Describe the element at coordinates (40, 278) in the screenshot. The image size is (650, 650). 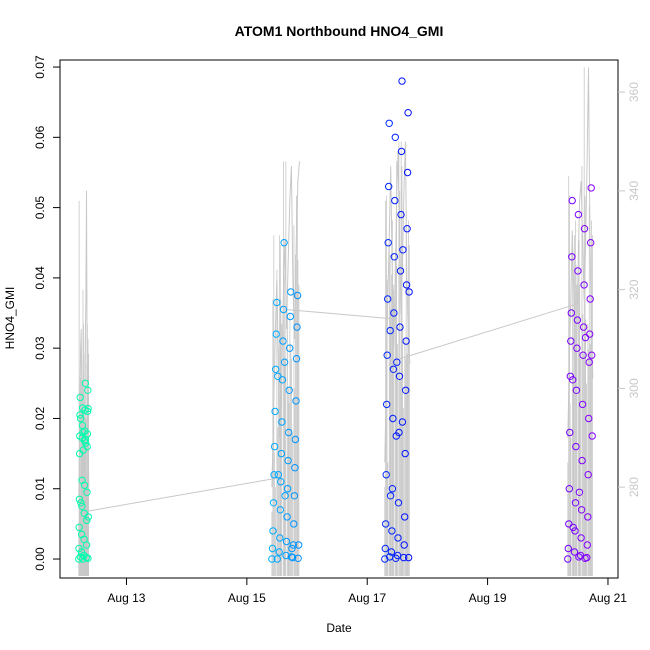
I see `y-tick-label: 0.04` at that location.